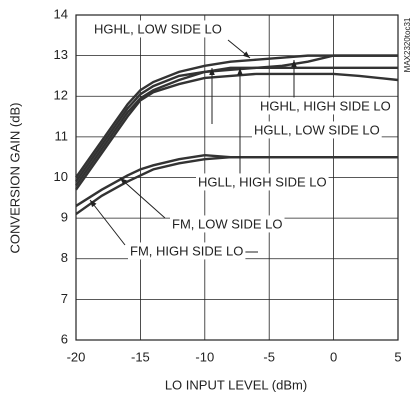 The width and height of the screenshot is (414, 401). Describe the element at coordinates (407, 44) in the screenshot. I see `figure-id: MAX2320toc31` at that location.